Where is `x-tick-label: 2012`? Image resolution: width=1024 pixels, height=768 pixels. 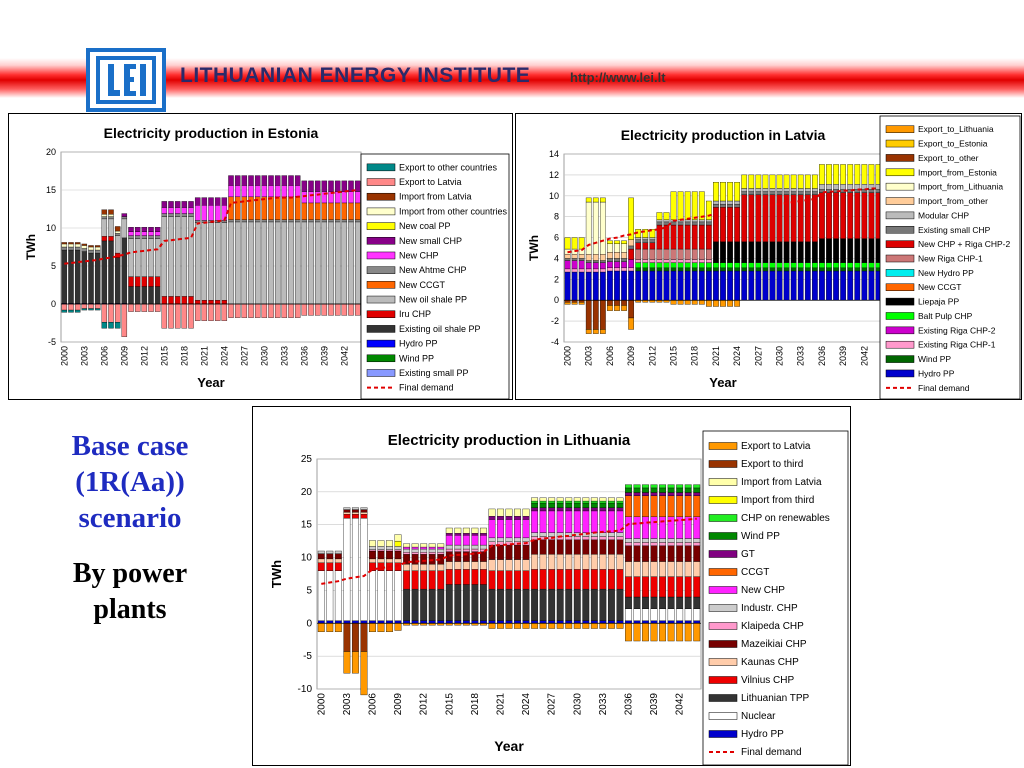
x-tick-label: 2012 is located at coordinates (424, 704).